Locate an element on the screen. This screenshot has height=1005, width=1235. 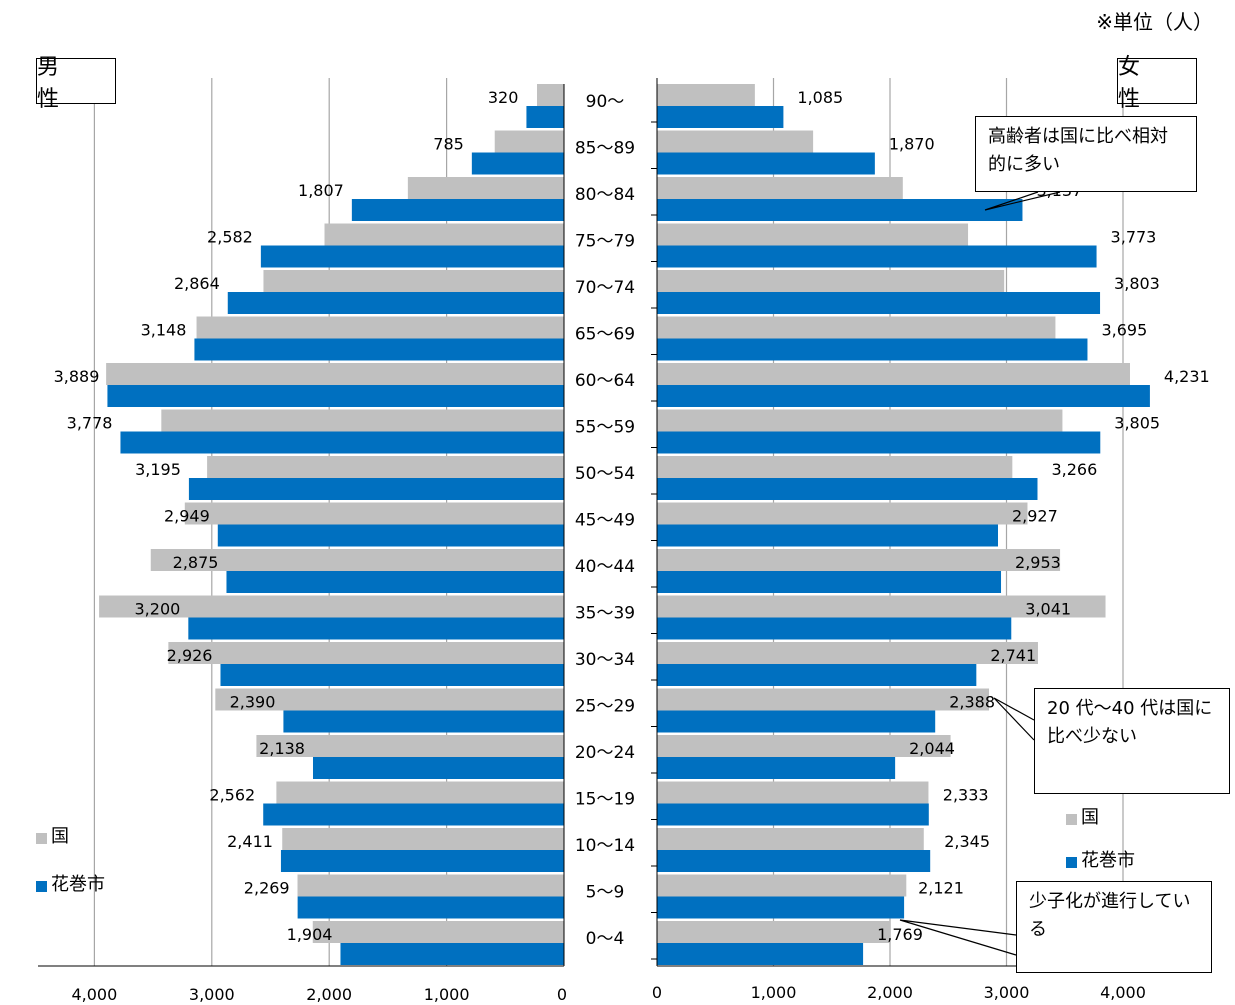
category-label: 5～9 is located at coordinates (605, 893).